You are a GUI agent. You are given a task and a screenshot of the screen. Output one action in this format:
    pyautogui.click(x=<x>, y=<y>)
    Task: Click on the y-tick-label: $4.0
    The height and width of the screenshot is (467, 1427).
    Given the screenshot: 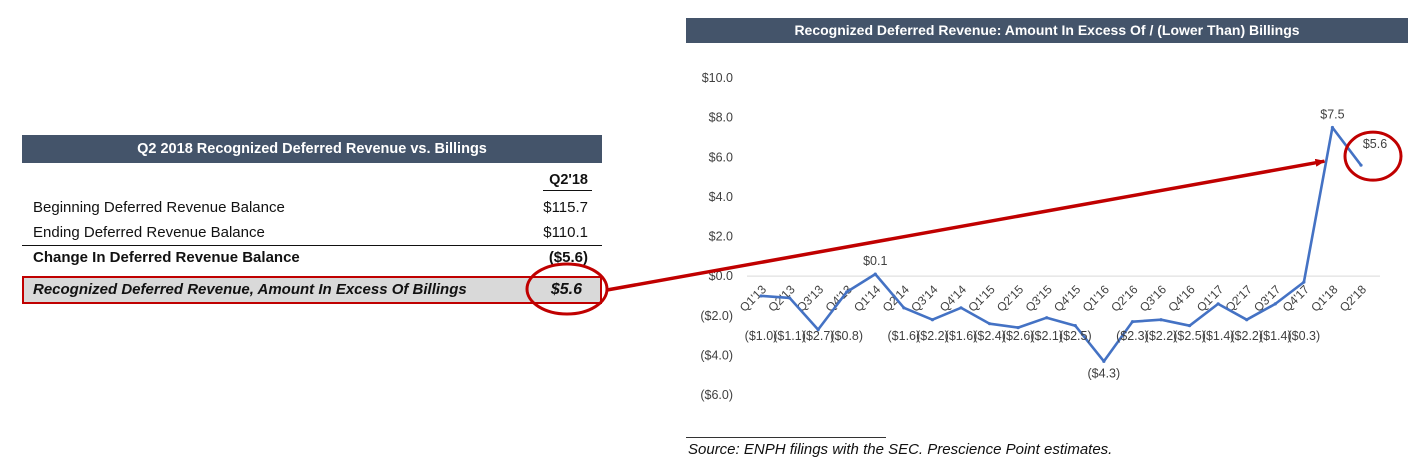 What is the action you would take?
    pyautogui.click(x=721, y=197)
    